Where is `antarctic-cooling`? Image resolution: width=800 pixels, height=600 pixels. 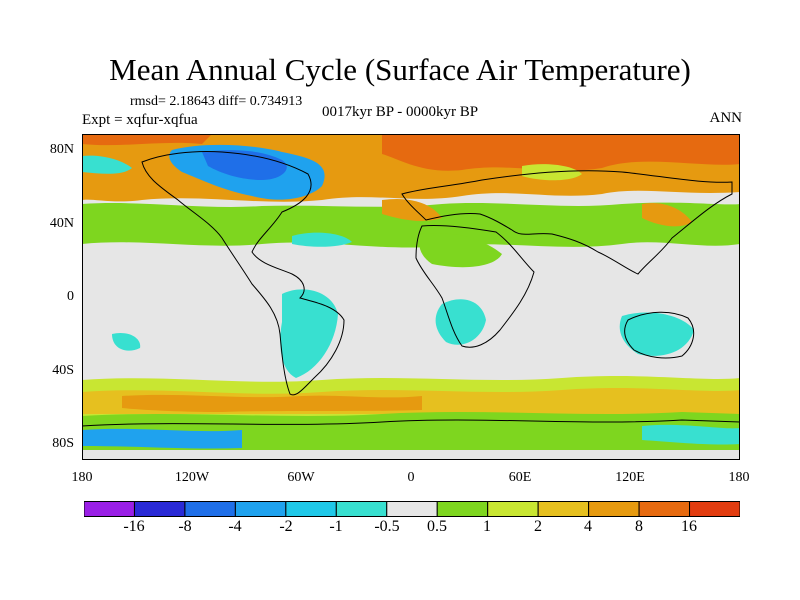 antarctic-cooling is located at coordinates (162, 438).